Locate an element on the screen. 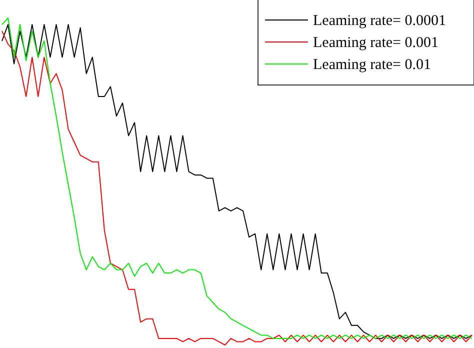  legend-label: Leaming rate= 0.0001 is located at coordinates (379, 21).